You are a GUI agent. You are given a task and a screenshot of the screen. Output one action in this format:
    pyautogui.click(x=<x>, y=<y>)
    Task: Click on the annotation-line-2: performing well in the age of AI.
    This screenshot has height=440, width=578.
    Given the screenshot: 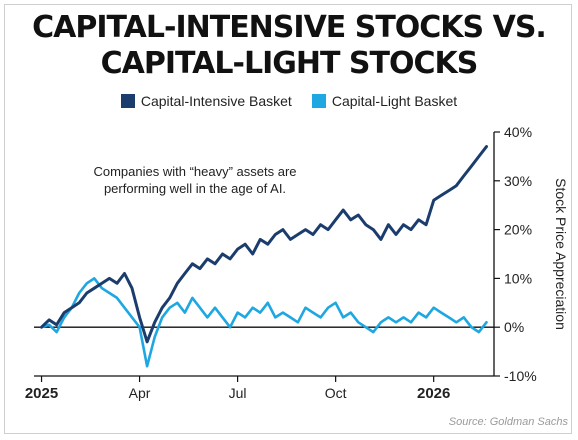 What is the action you would take?
    pyautogui.click(x=195, y=188)
    